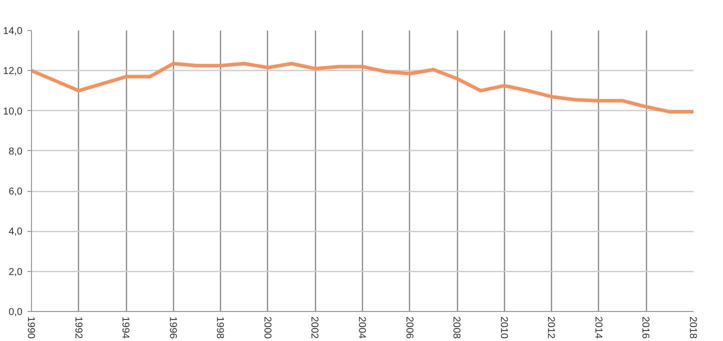 The width and height of the screenshot is (723, 341). I want to click on x-tick-label: 2010, so click(503, 328).